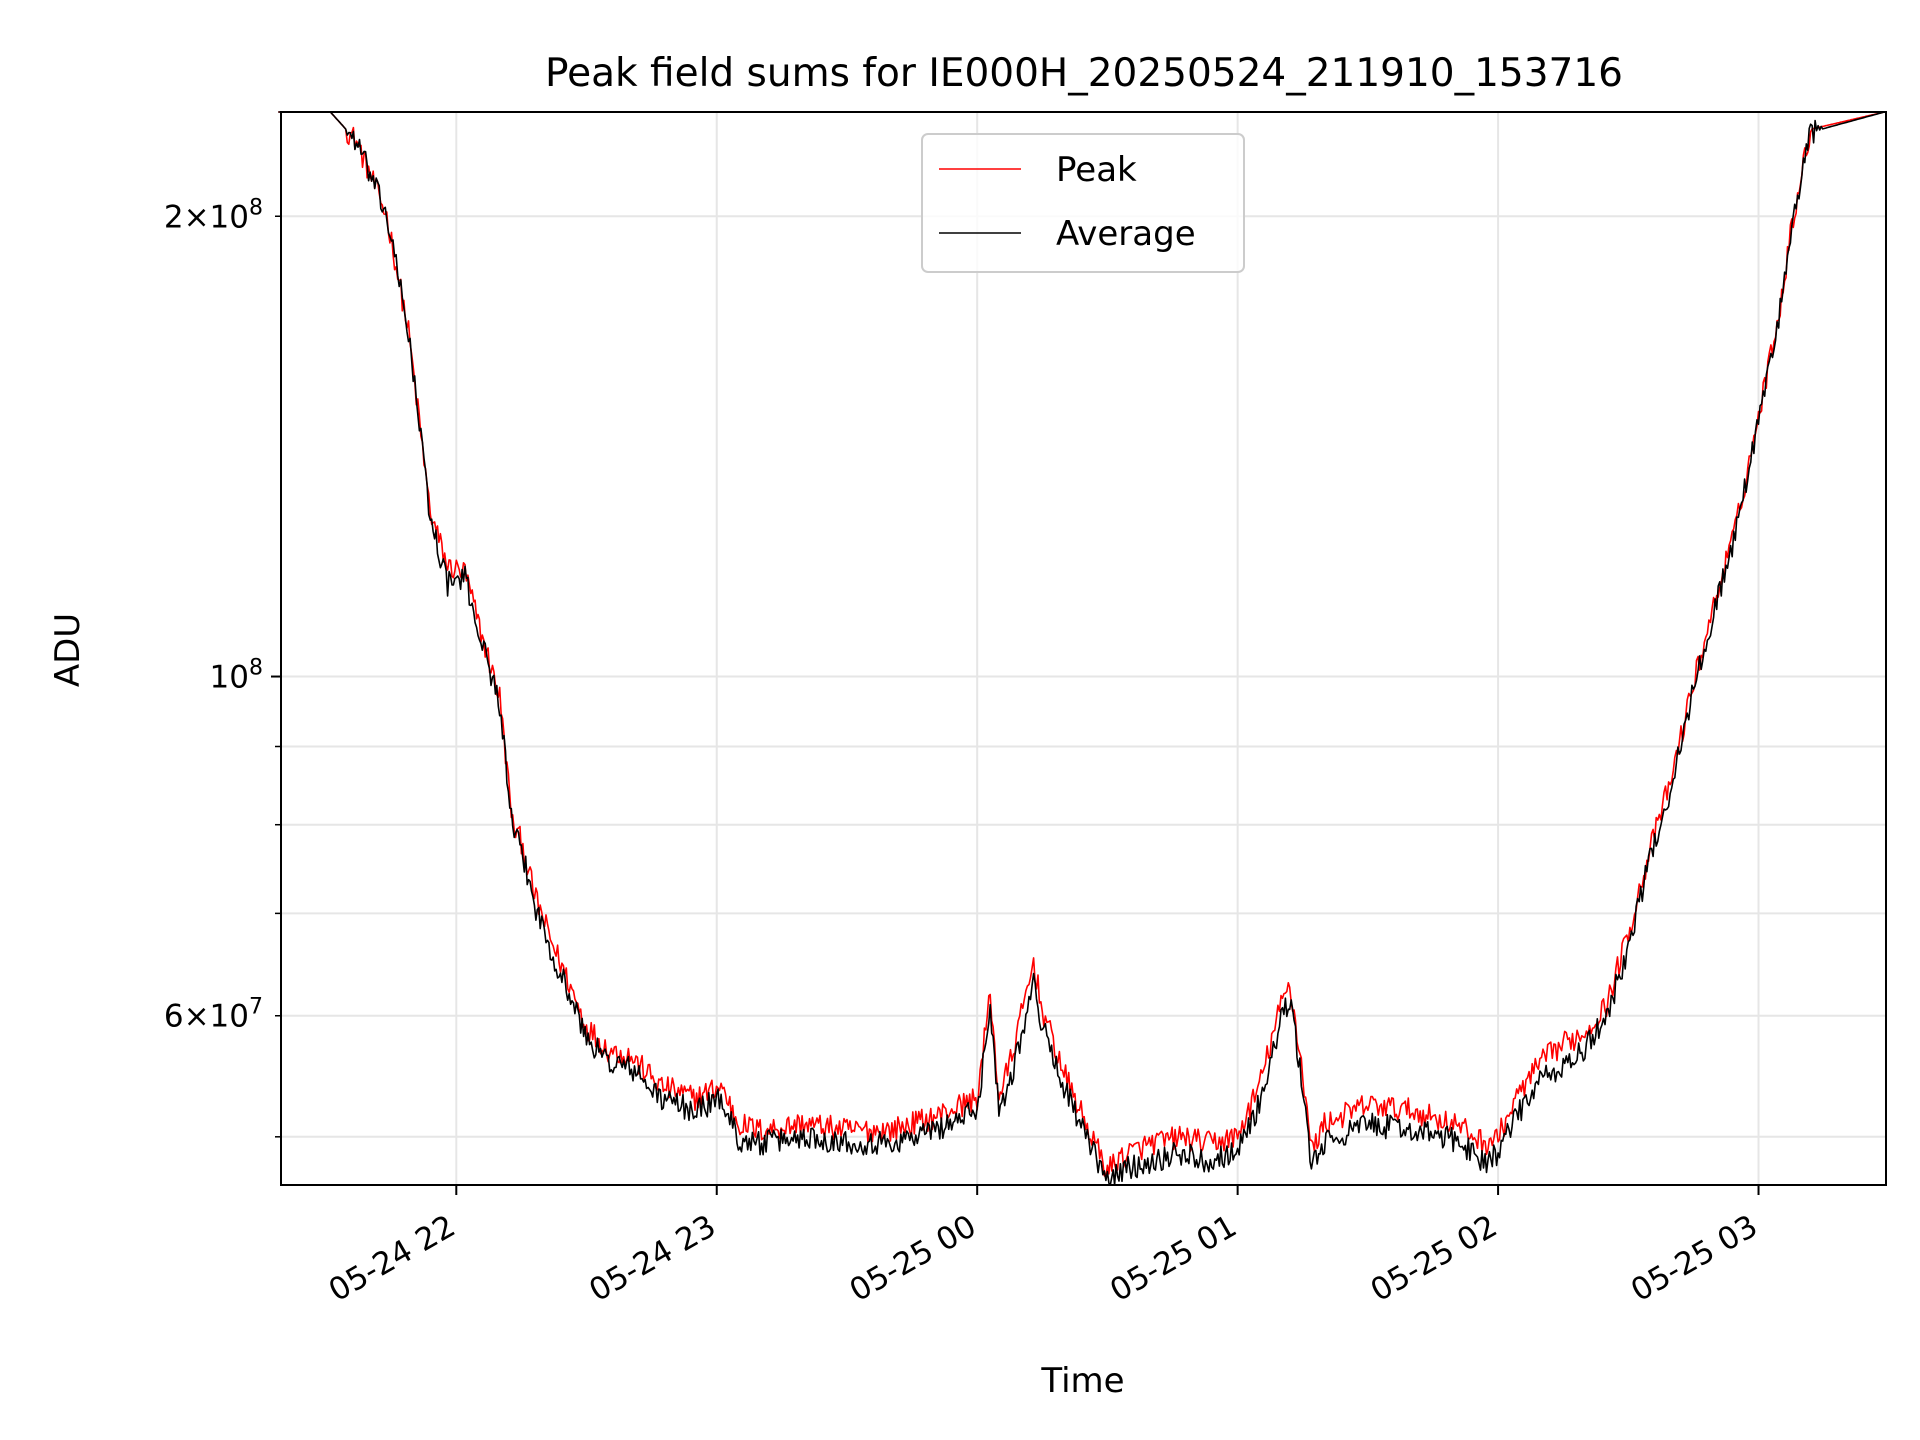 Image resolution: width=1920 pixels, height=1440 pixels. I want to click on y-tick-label: 108, so click(236, 676).